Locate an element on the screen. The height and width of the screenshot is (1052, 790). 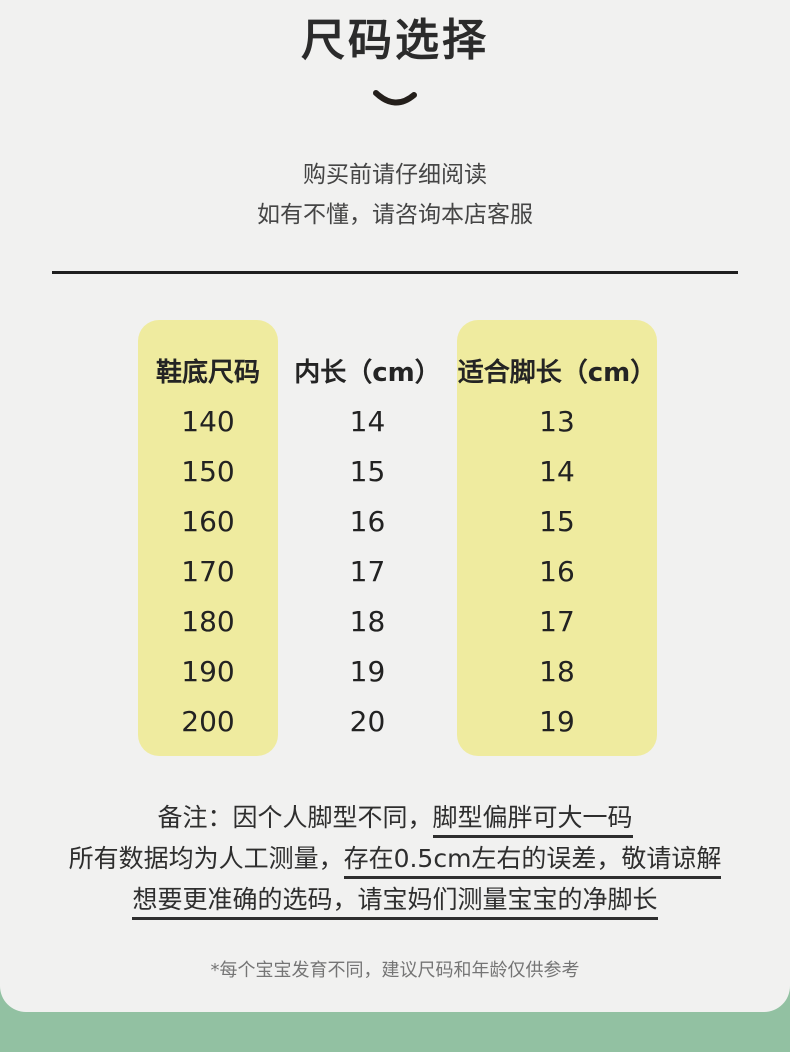
table-cell: 20 is located at coordinates (367, 721).